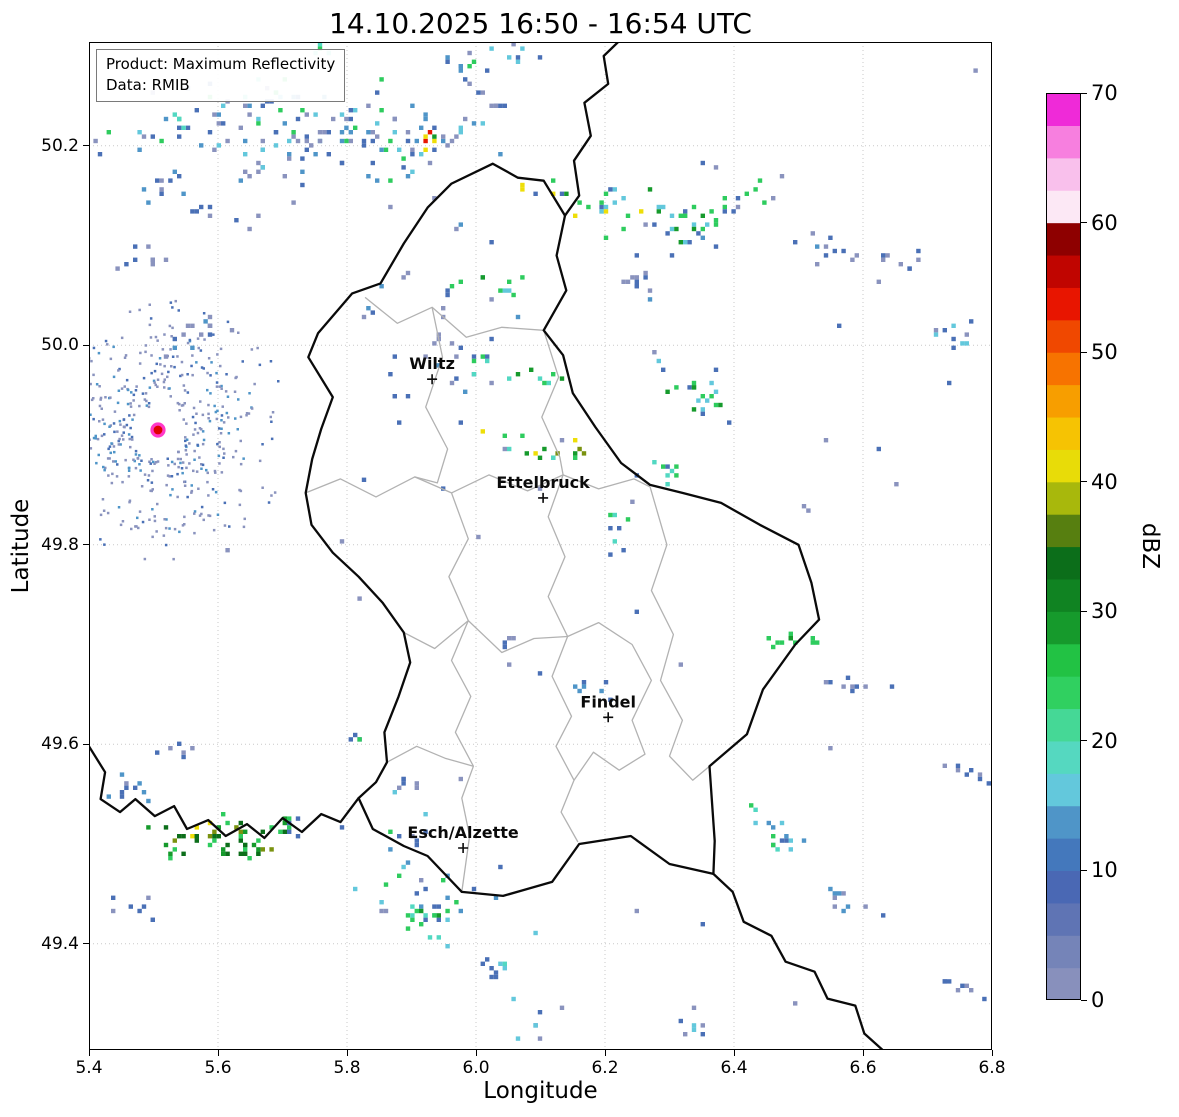 The width and height of the screenshot is (1179, 1117). I want to click on product-line: Product: Maximum Reflectivity, so click(221, 64).